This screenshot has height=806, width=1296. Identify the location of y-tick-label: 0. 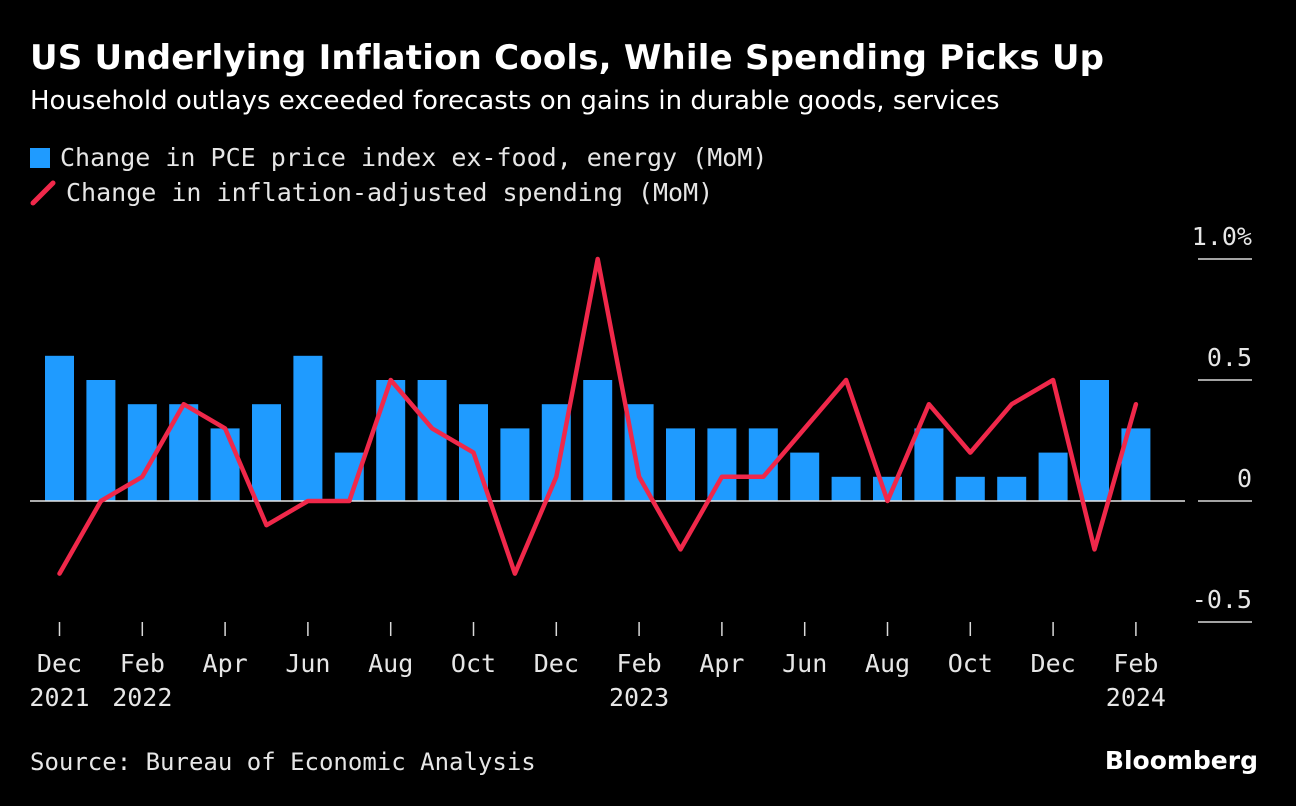
(1244, 478).